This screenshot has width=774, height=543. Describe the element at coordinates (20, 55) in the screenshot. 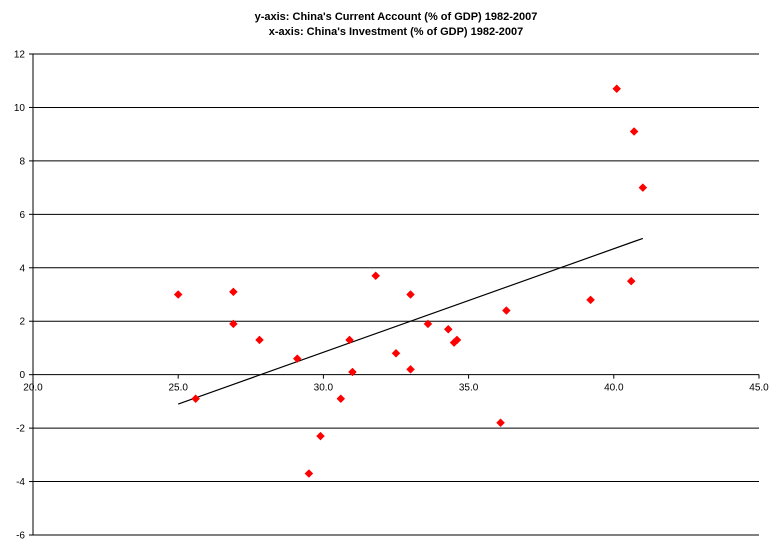

I see `y-tick-label: 12` at that location.